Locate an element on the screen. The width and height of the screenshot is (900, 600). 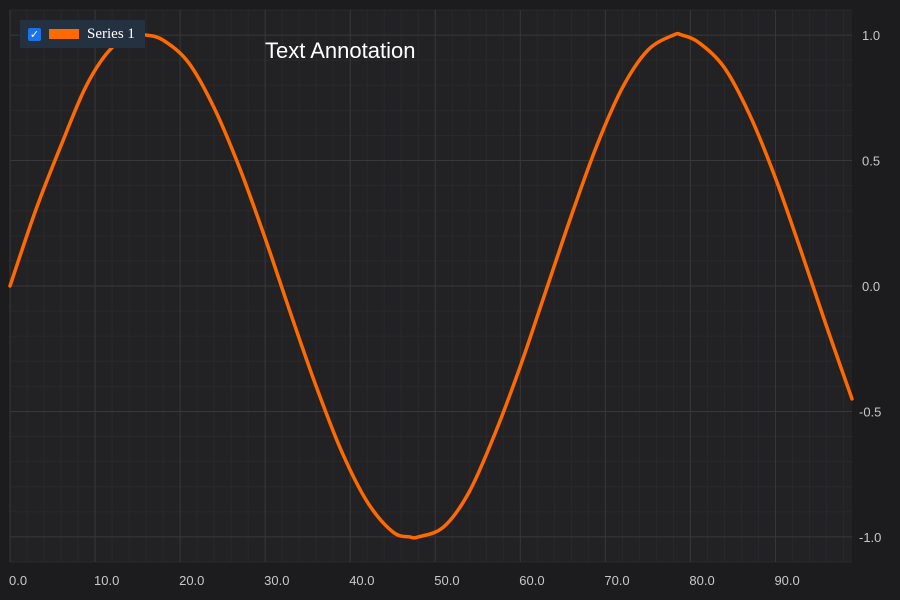
check-icon: ✓ is located at coordinates (34, 34).